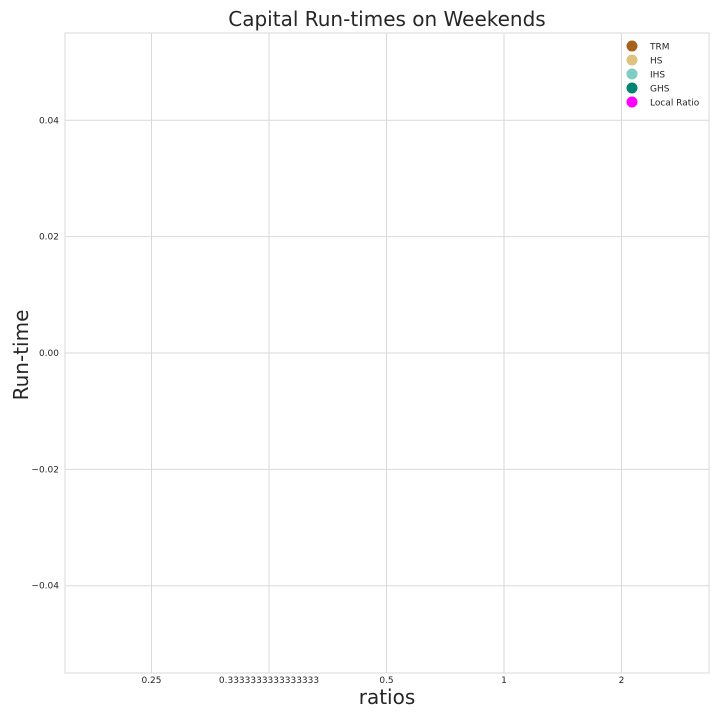 This screenshot has width=720, height=720. I want to click on legend-label: IHS, so click(657, 76).